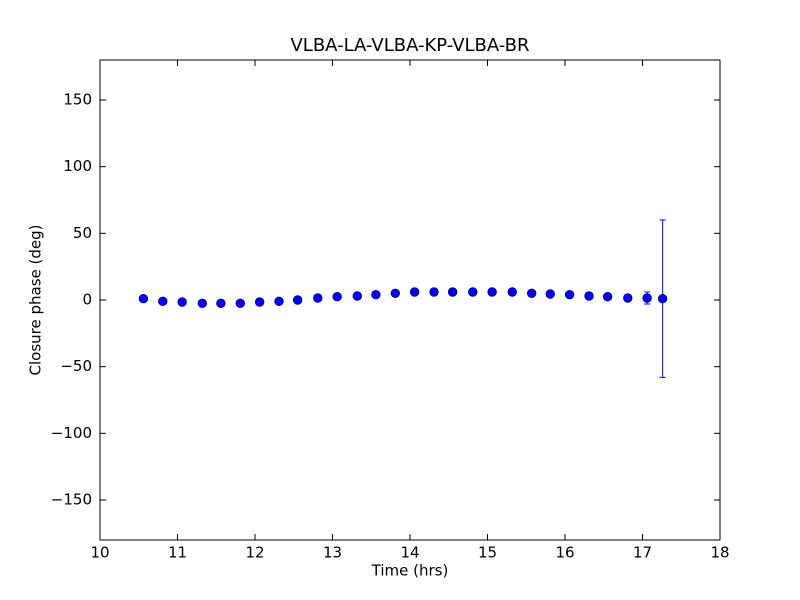  What do you see at coordinates (71, 500) in the screenshot?
I see `y-tick-label: −150` at bounding box center [71, 500].